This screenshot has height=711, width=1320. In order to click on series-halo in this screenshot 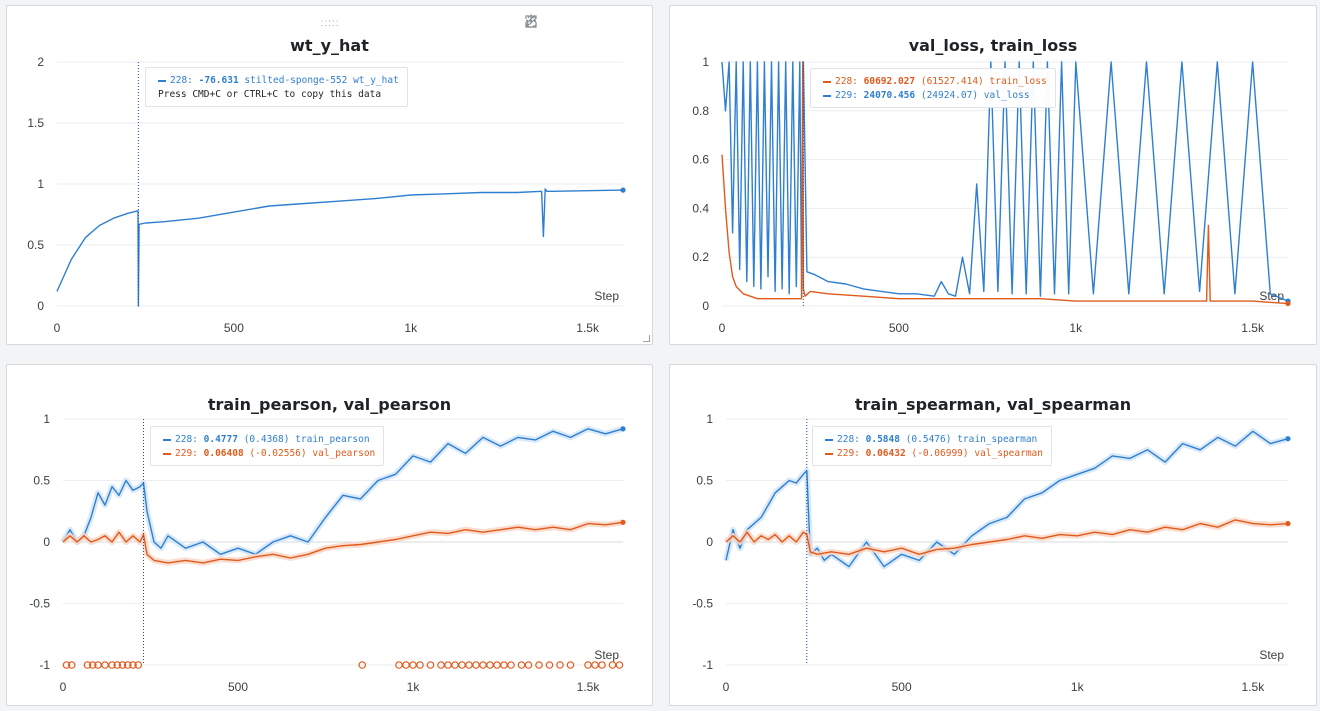, I will do `click(342, 542)`.